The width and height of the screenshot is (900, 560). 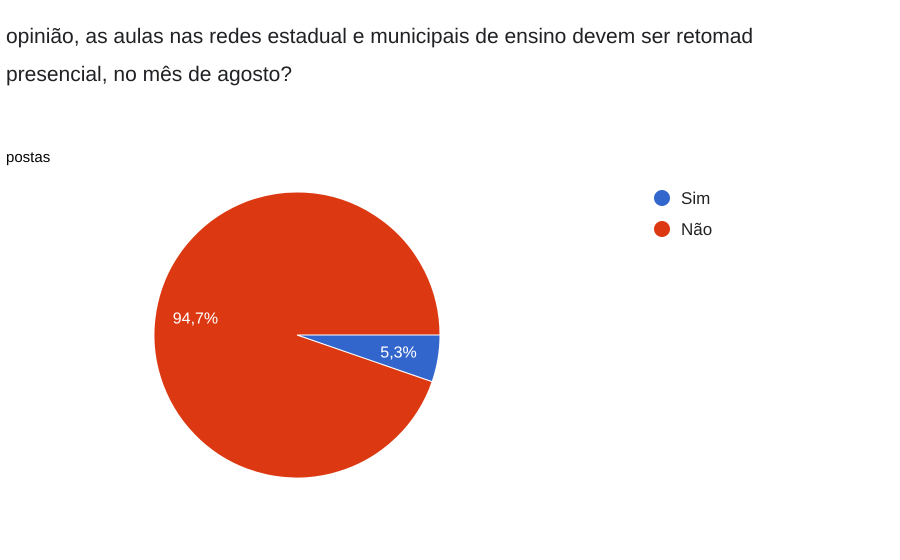 What do you see at coordinates (28, 157) in the screenshot?
I see `text: postas` at bounding box center [28, 157].